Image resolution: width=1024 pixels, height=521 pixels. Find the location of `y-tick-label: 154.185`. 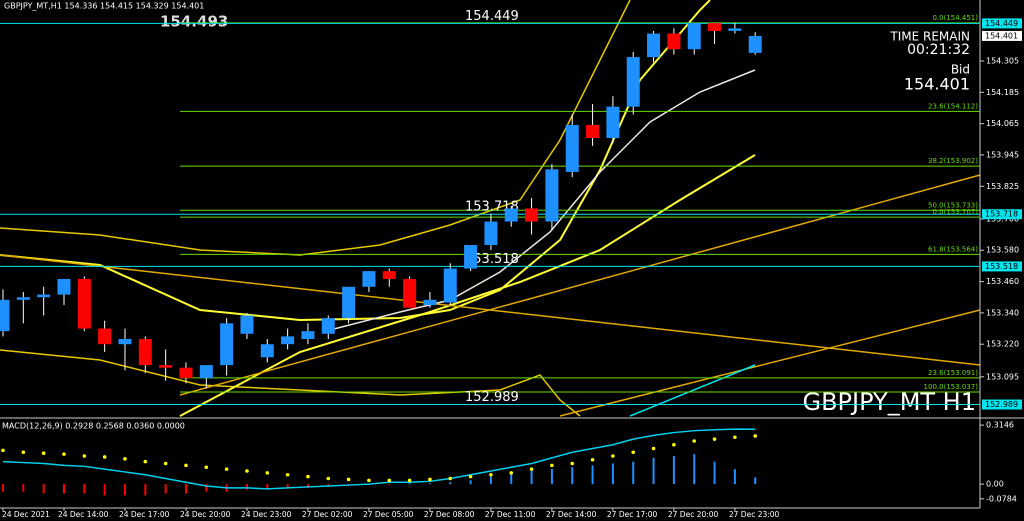

y-tick-label: 154.185 is located at coordinates (1002, 92).